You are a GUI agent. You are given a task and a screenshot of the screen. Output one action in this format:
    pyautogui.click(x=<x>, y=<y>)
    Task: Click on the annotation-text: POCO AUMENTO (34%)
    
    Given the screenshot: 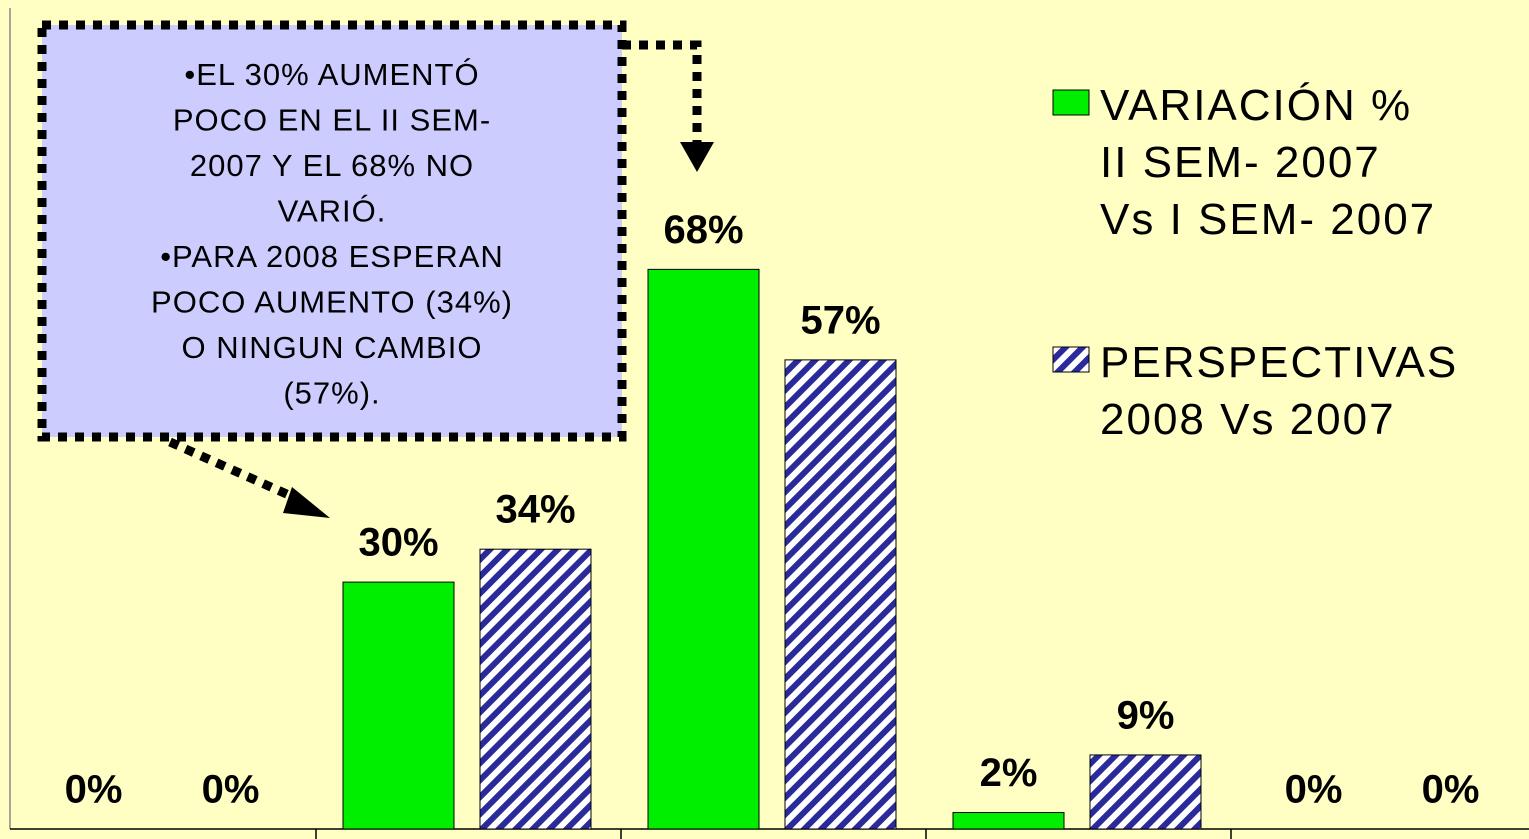 What is the action you would take?
    pyautogui.click(x=332, y=302)
    